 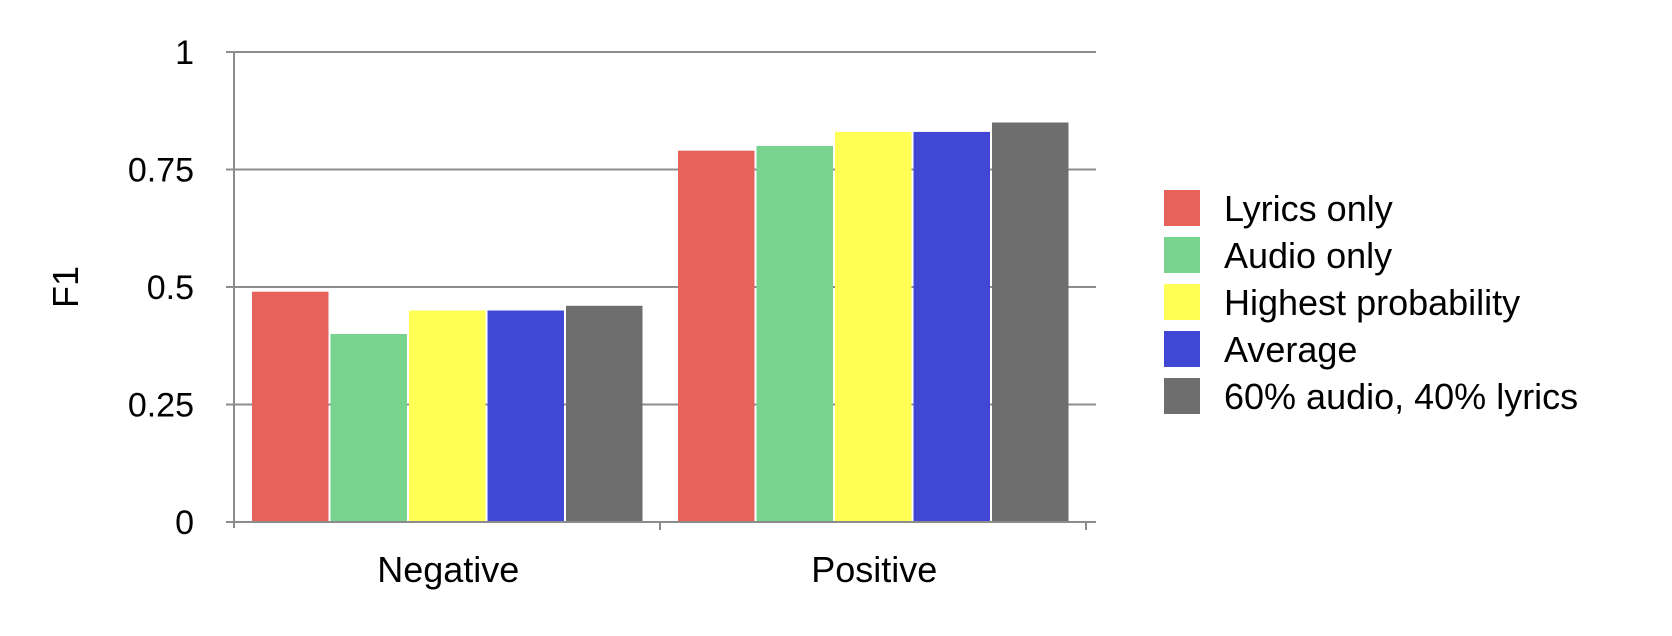 I want to click on x-category-labels: Negative Positive, so click(x=657, y=569).